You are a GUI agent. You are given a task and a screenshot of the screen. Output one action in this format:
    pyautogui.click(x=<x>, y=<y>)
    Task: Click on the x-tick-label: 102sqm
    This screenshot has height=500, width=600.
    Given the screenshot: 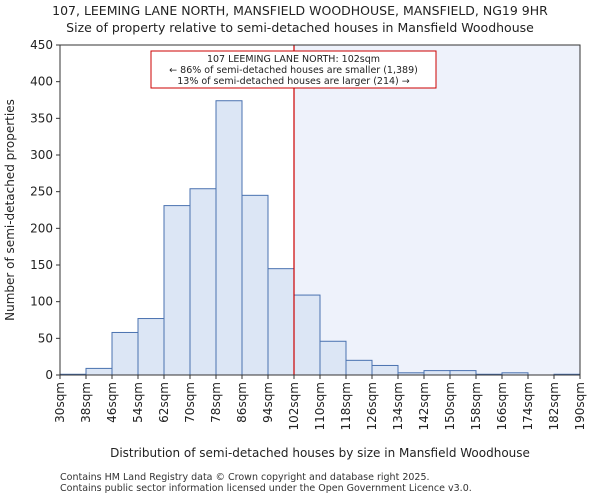 What is the action you would take?
    pyautogui.click(x=294, y=406)
    